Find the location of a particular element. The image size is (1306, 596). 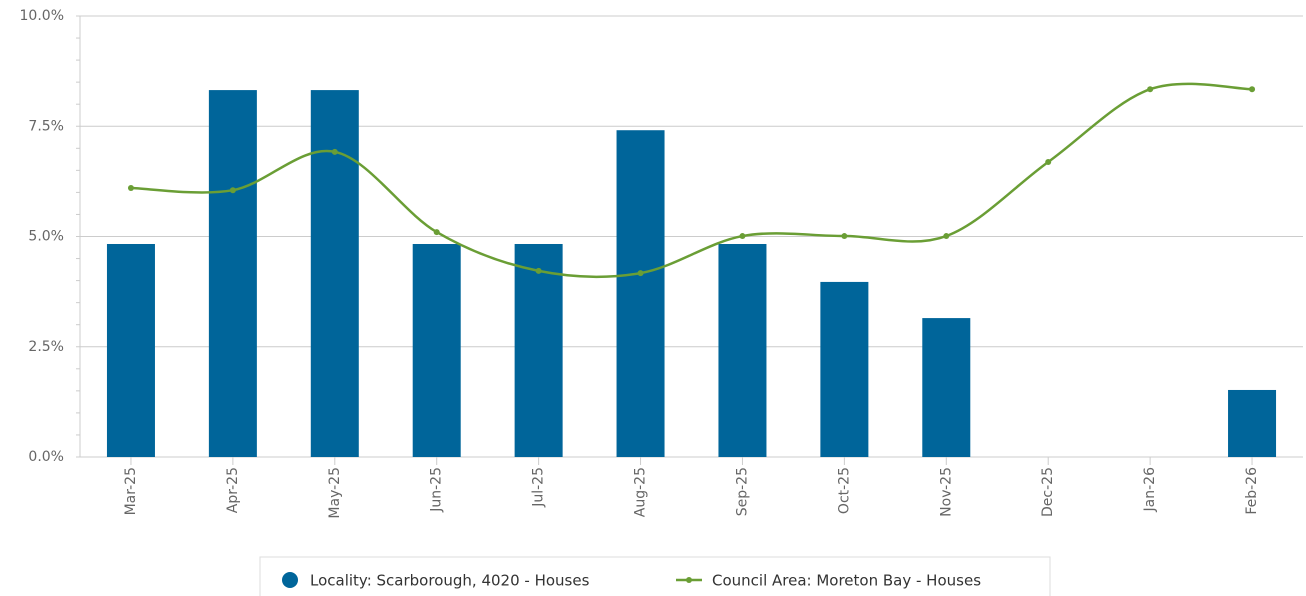

x-tick-label: Sep-25 is located at coordinates (742, 491).